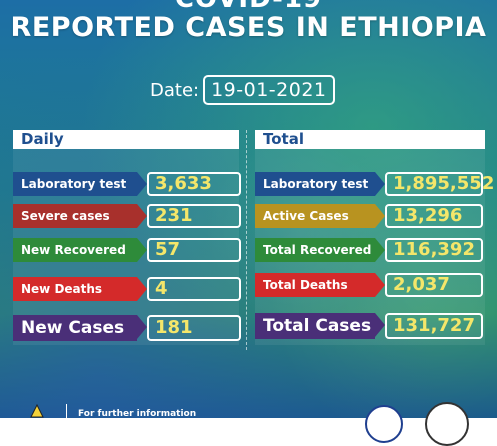  What do you see at coordinates (434, 326) in the screenshot?
I see `total-cases-value: 131,727` at bounding box center [434, 326].